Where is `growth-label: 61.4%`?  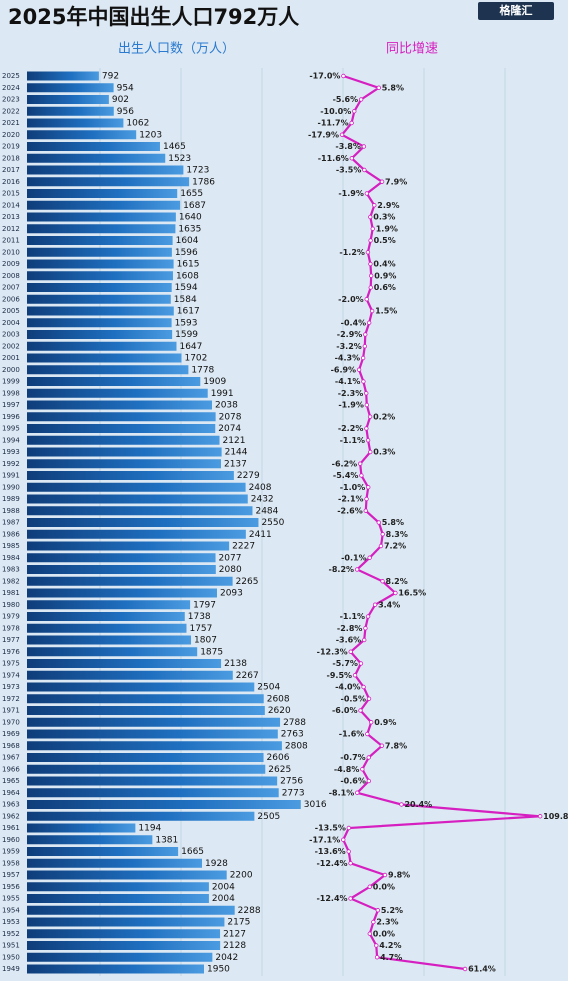 growth-label: 61.4% is located at coordinates (482, 969).